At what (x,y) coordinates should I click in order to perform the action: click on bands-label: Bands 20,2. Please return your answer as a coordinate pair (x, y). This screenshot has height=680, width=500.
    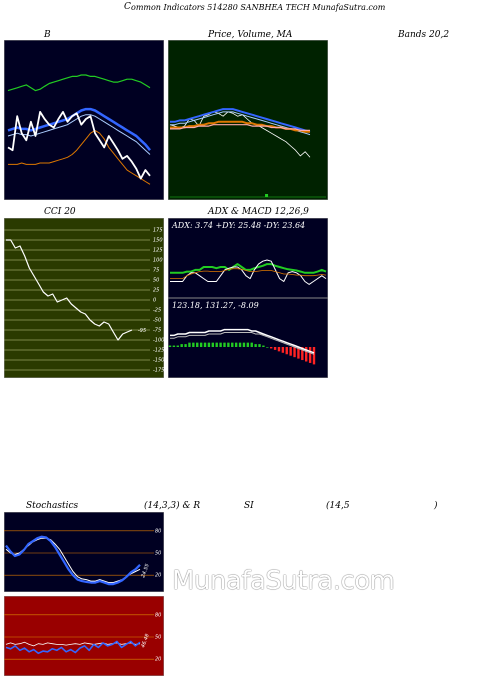
    Looking at the image, I should click on (424, 35).